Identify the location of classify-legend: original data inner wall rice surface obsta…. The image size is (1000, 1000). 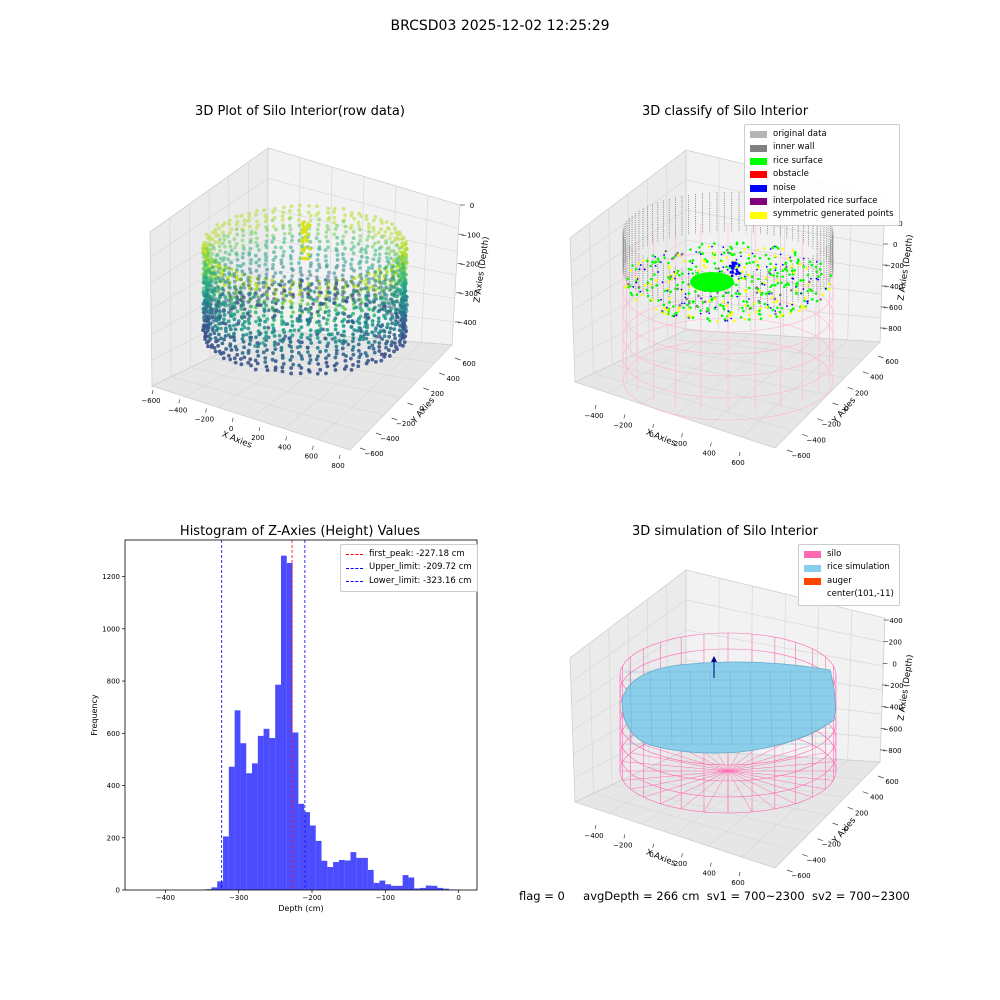
(822, 175).